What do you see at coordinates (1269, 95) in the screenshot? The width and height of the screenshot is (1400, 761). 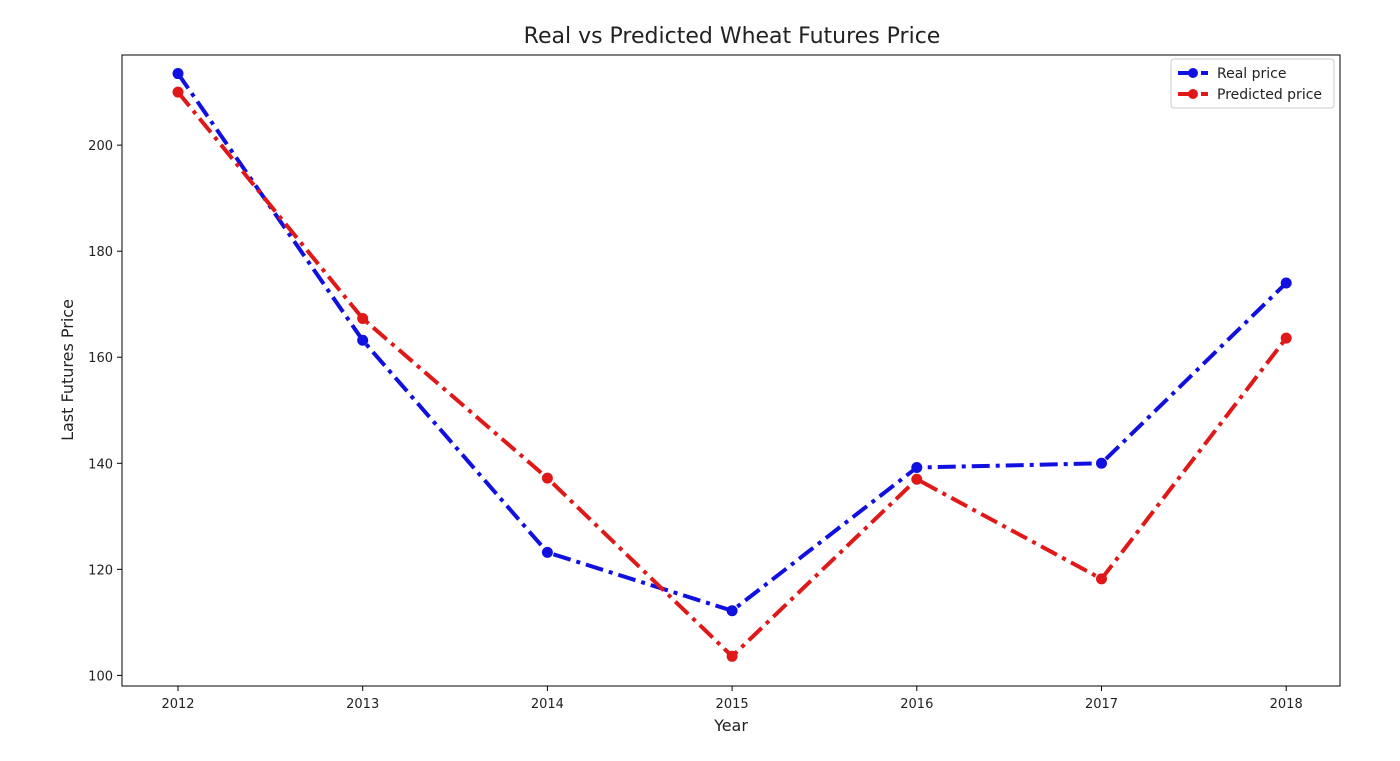 I see `legend-label: Predicted price` at bounding box center [1269, 95].